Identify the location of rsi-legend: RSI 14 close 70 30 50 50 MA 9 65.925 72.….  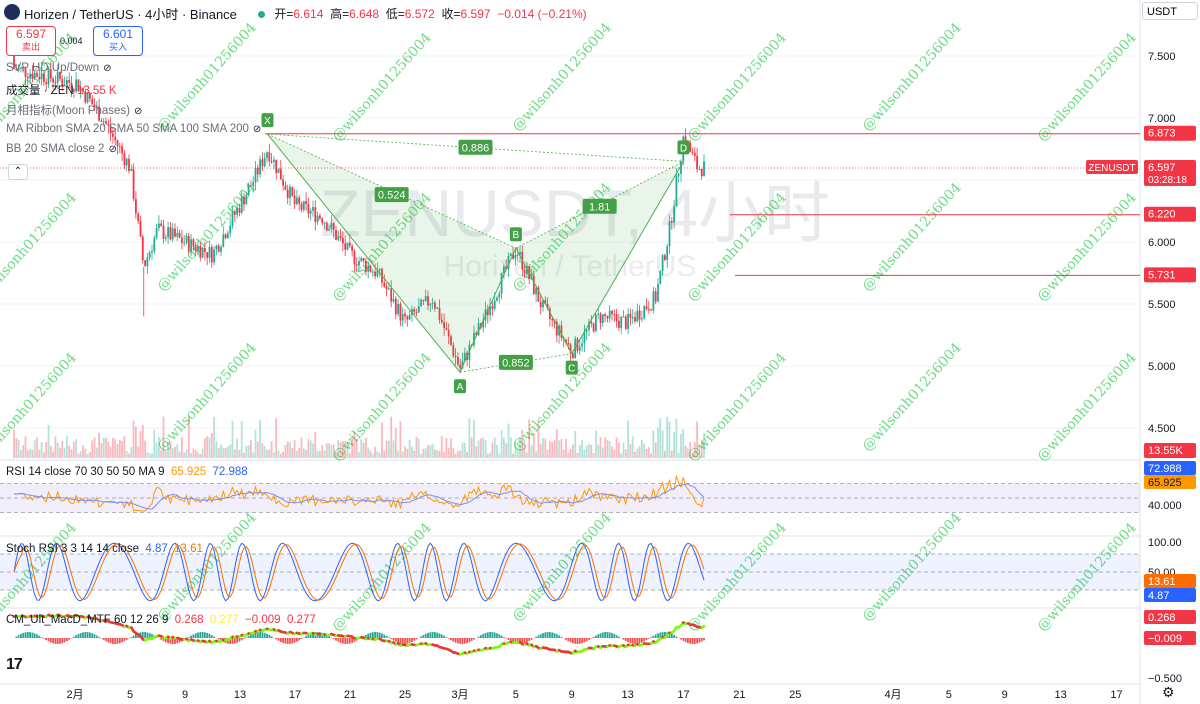
(127, 472).